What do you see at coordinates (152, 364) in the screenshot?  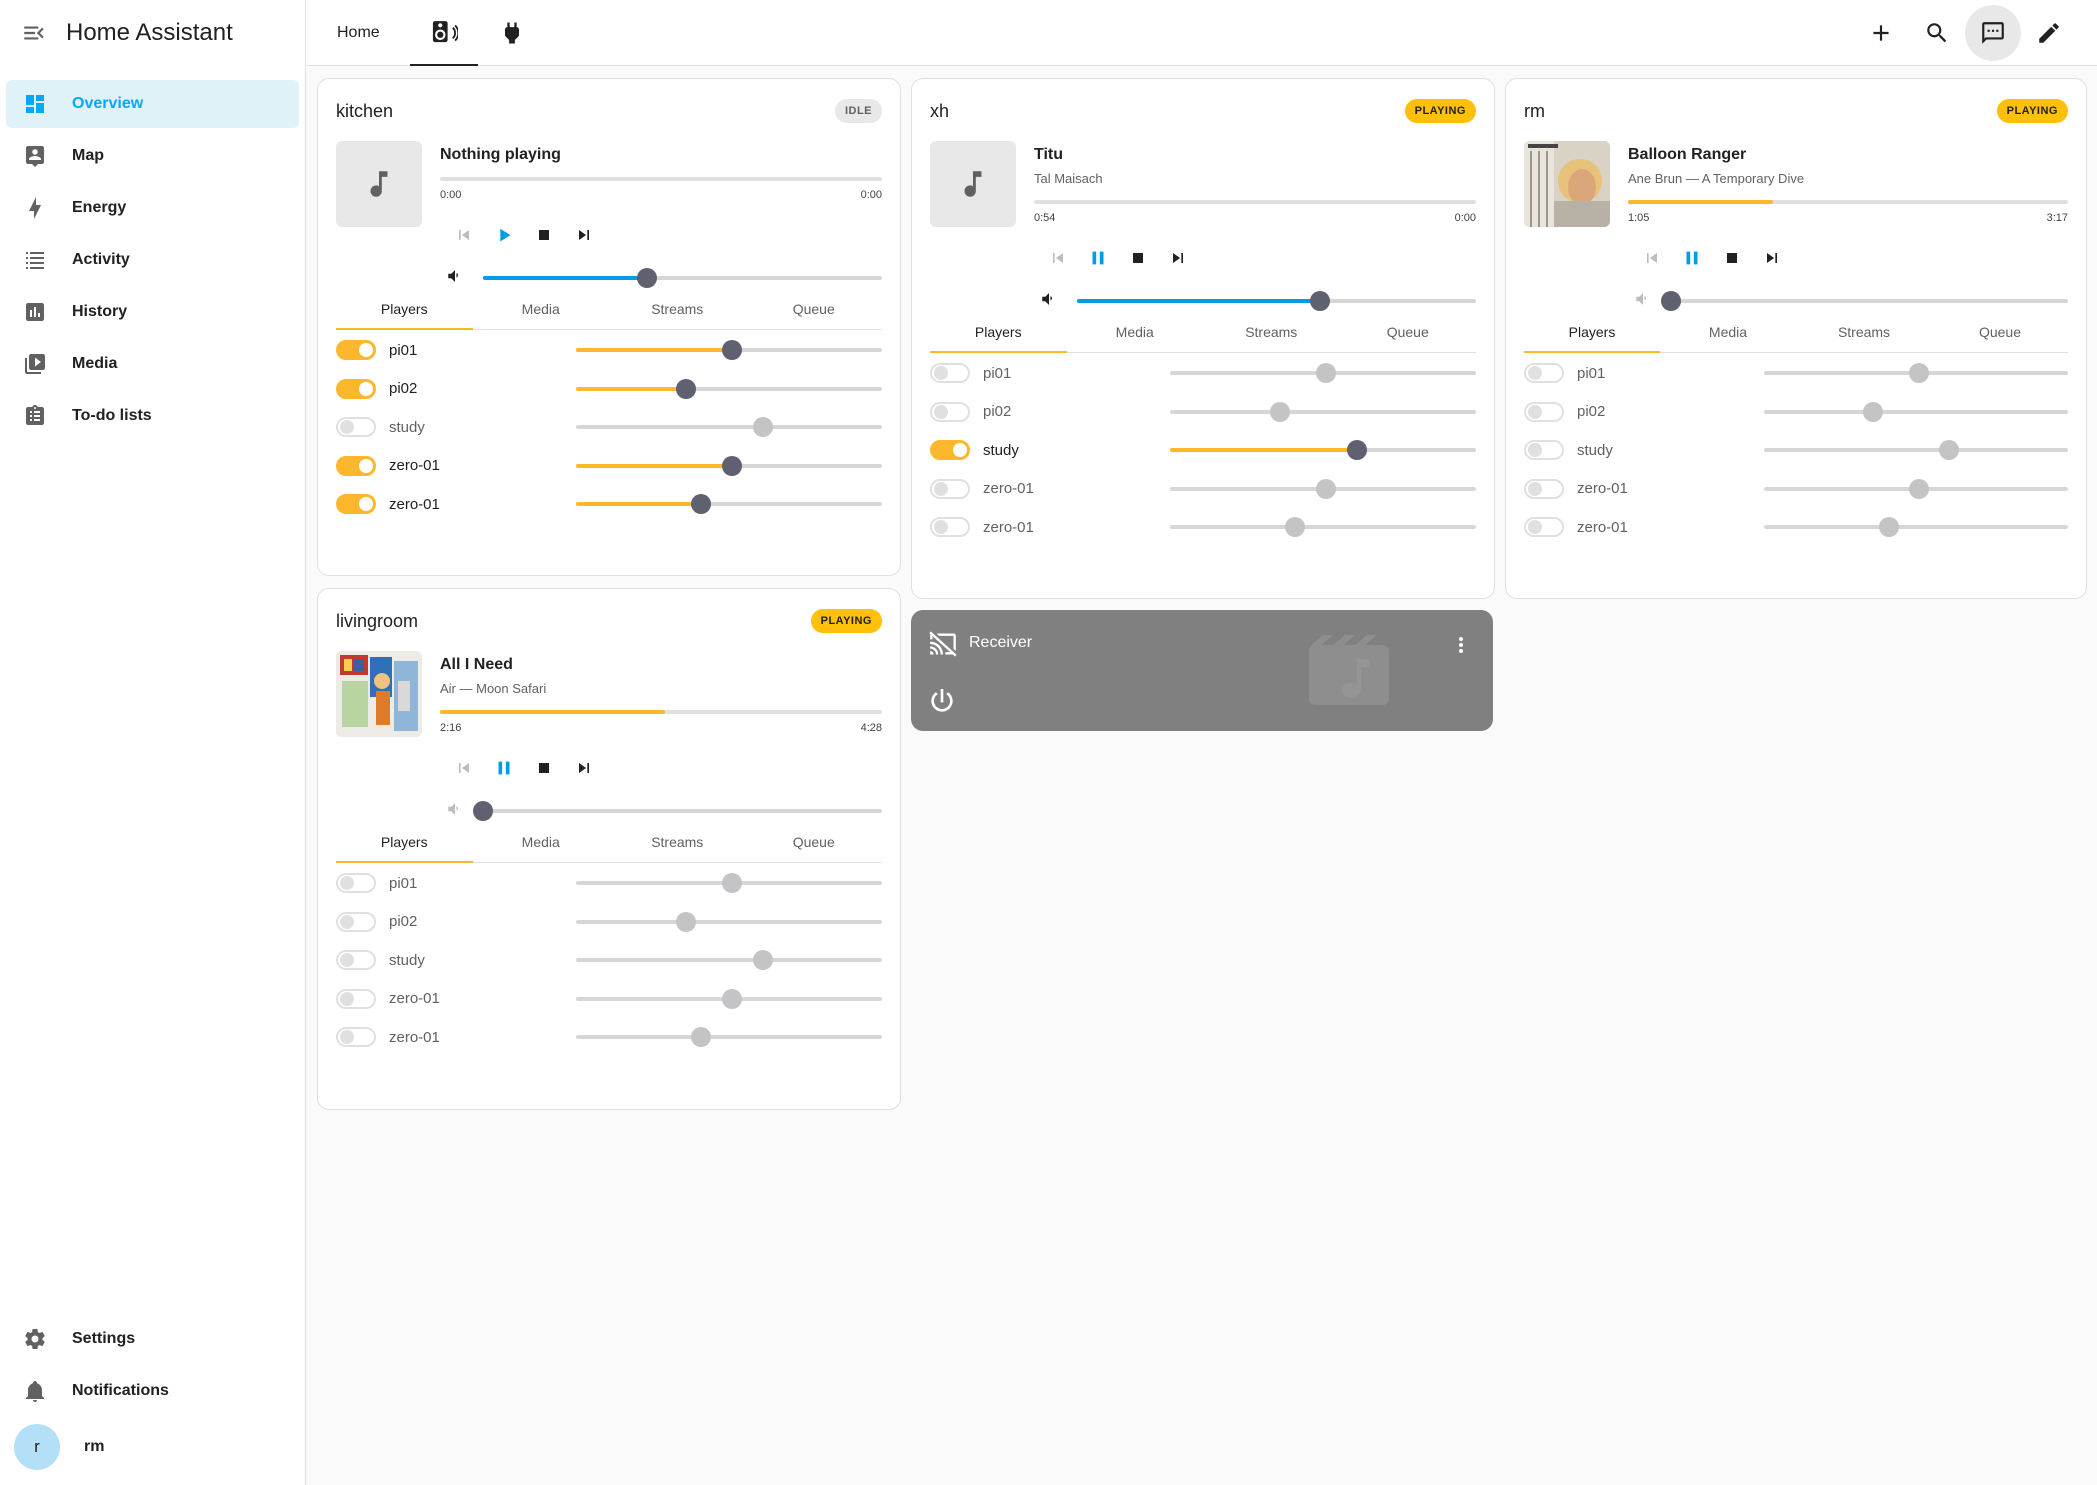 I see `sidebar-item-media: Media` at bounding box center [152, 364].